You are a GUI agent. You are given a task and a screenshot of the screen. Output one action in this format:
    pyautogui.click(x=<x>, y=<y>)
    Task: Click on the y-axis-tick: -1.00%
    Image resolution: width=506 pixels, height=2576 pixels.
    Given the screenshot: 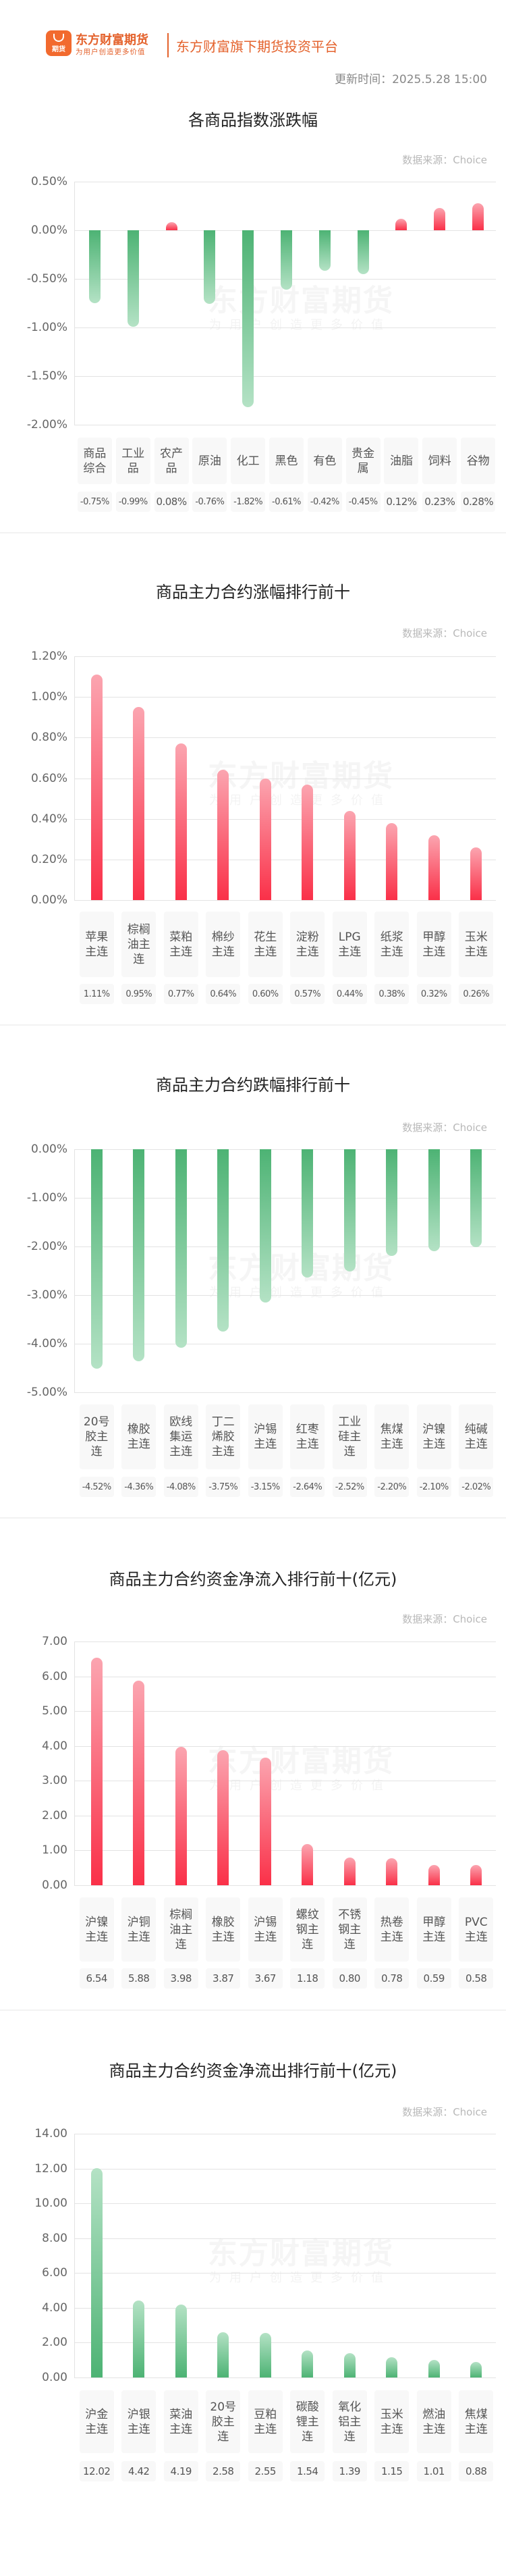 What is the action you would take?
    pyautogui.click(x=47, y=1198)
    